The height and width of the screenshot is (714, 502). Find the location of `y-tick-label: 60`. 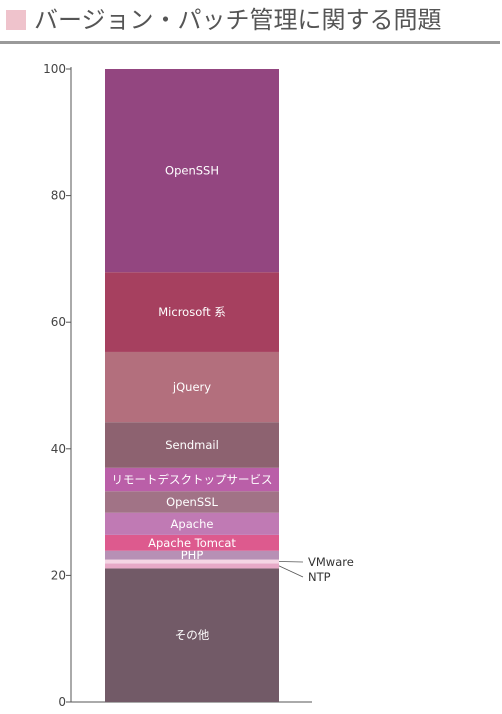

y-tick-label: 60 is located at coordinates (58, 322).